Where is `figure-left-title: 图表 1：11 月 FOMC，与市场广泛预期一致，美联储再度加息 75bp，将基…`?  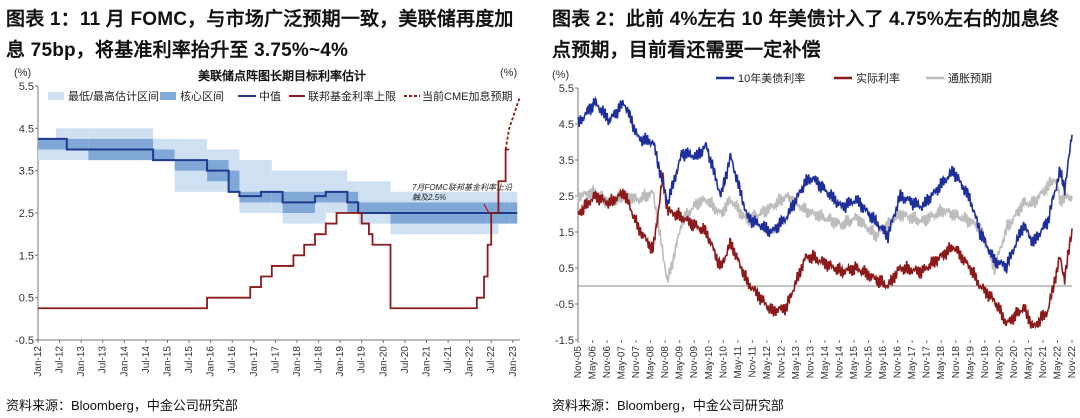
figure-left-title: 图表 1：11 月 FOMC，与市场广泛预期一致，美联储再度加息 75bp，将基… is located at coordinates (260, 35).